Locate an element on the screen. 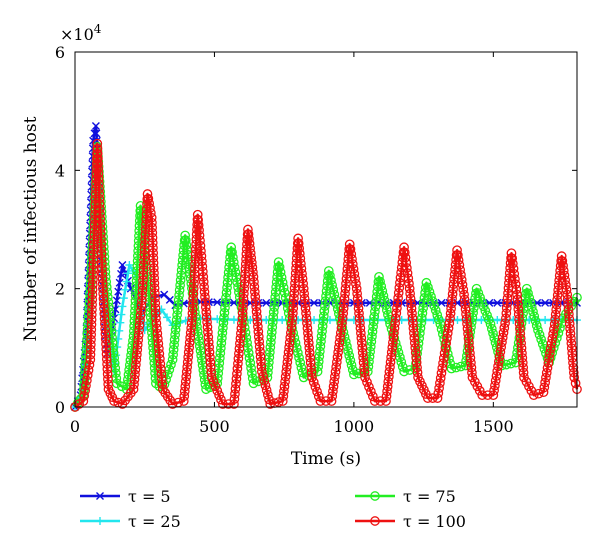 The width and height of the screenshot is (600, 552). y-axis-label: Number of infectious host is located at coordinates (31, 228).